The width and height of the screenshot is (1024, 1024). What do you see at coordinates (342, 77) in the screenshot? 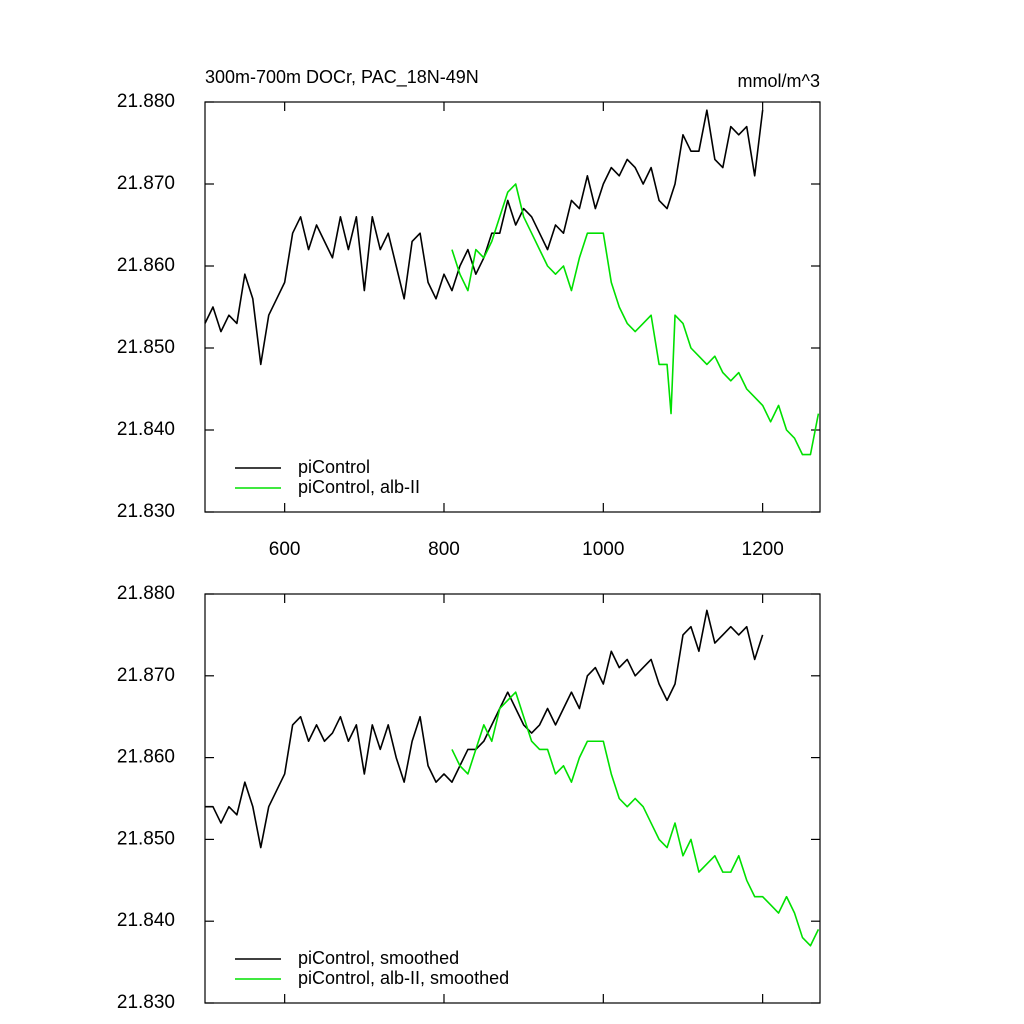
I see `chart-title: 300m-700m DOCr, PAC_18N-49N` at bounding box center [342, 77].